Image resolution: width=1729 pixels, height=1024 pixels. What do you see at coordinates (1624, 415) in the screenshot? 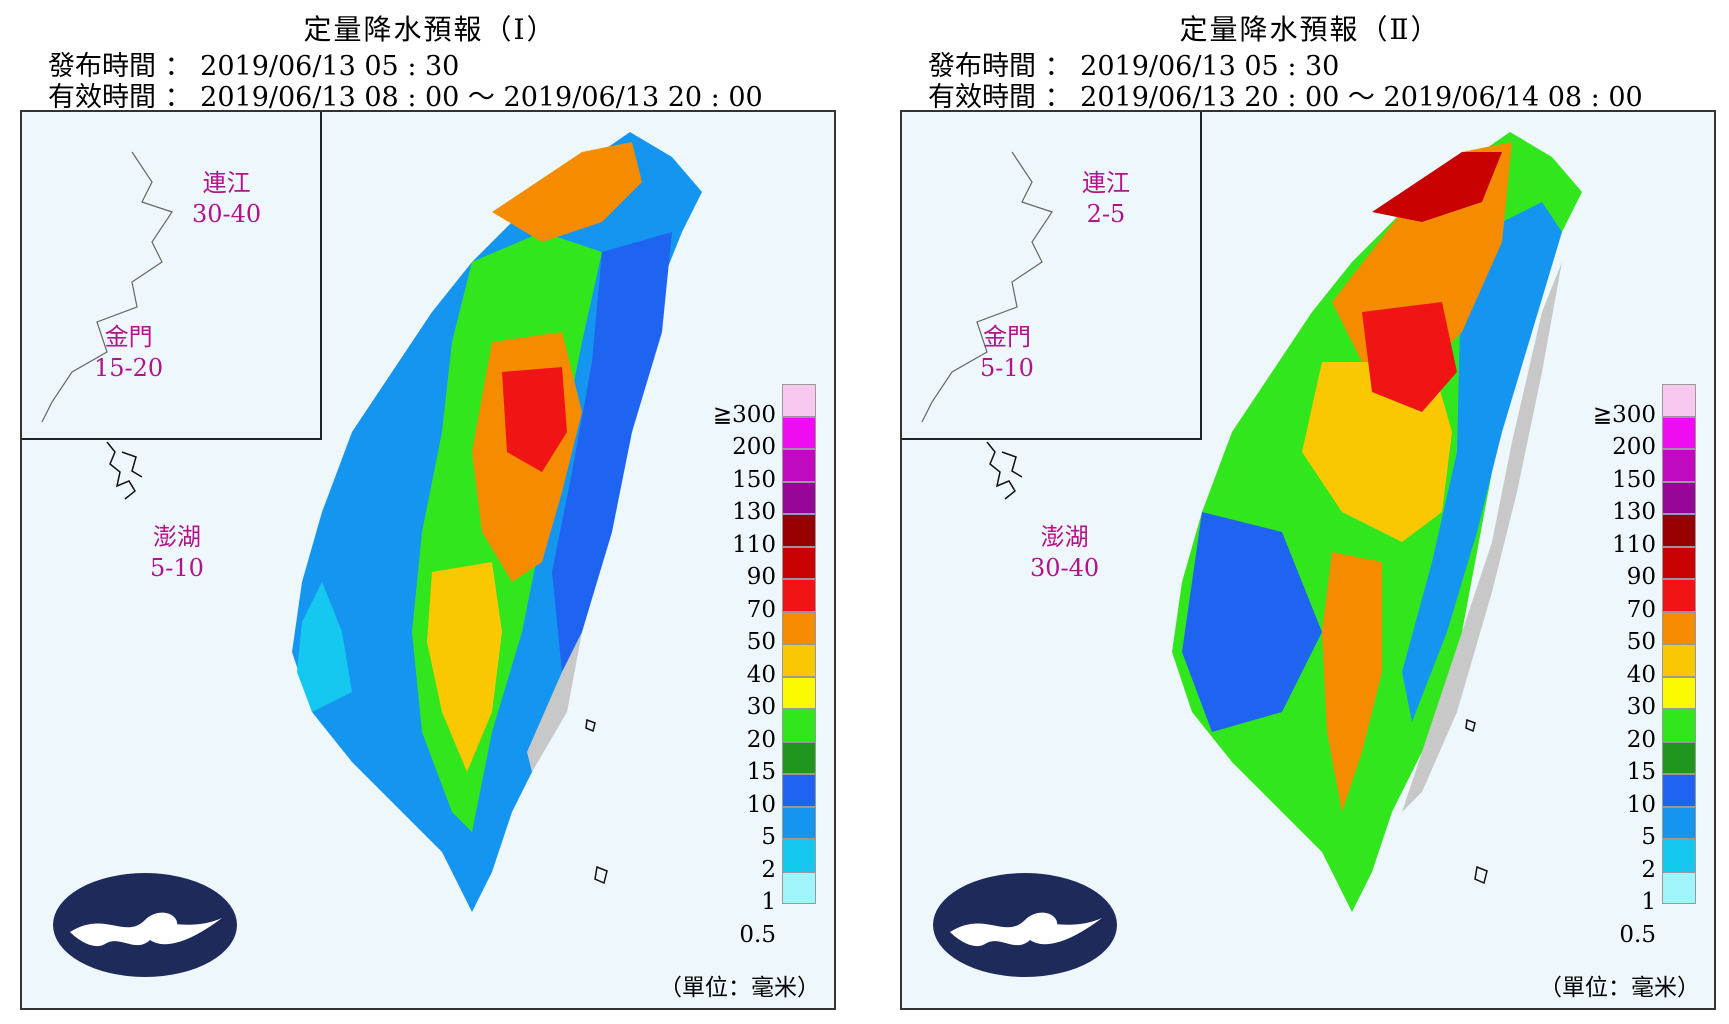
I see `legend-tick: ≧300` at bounding box center [1624, 415].